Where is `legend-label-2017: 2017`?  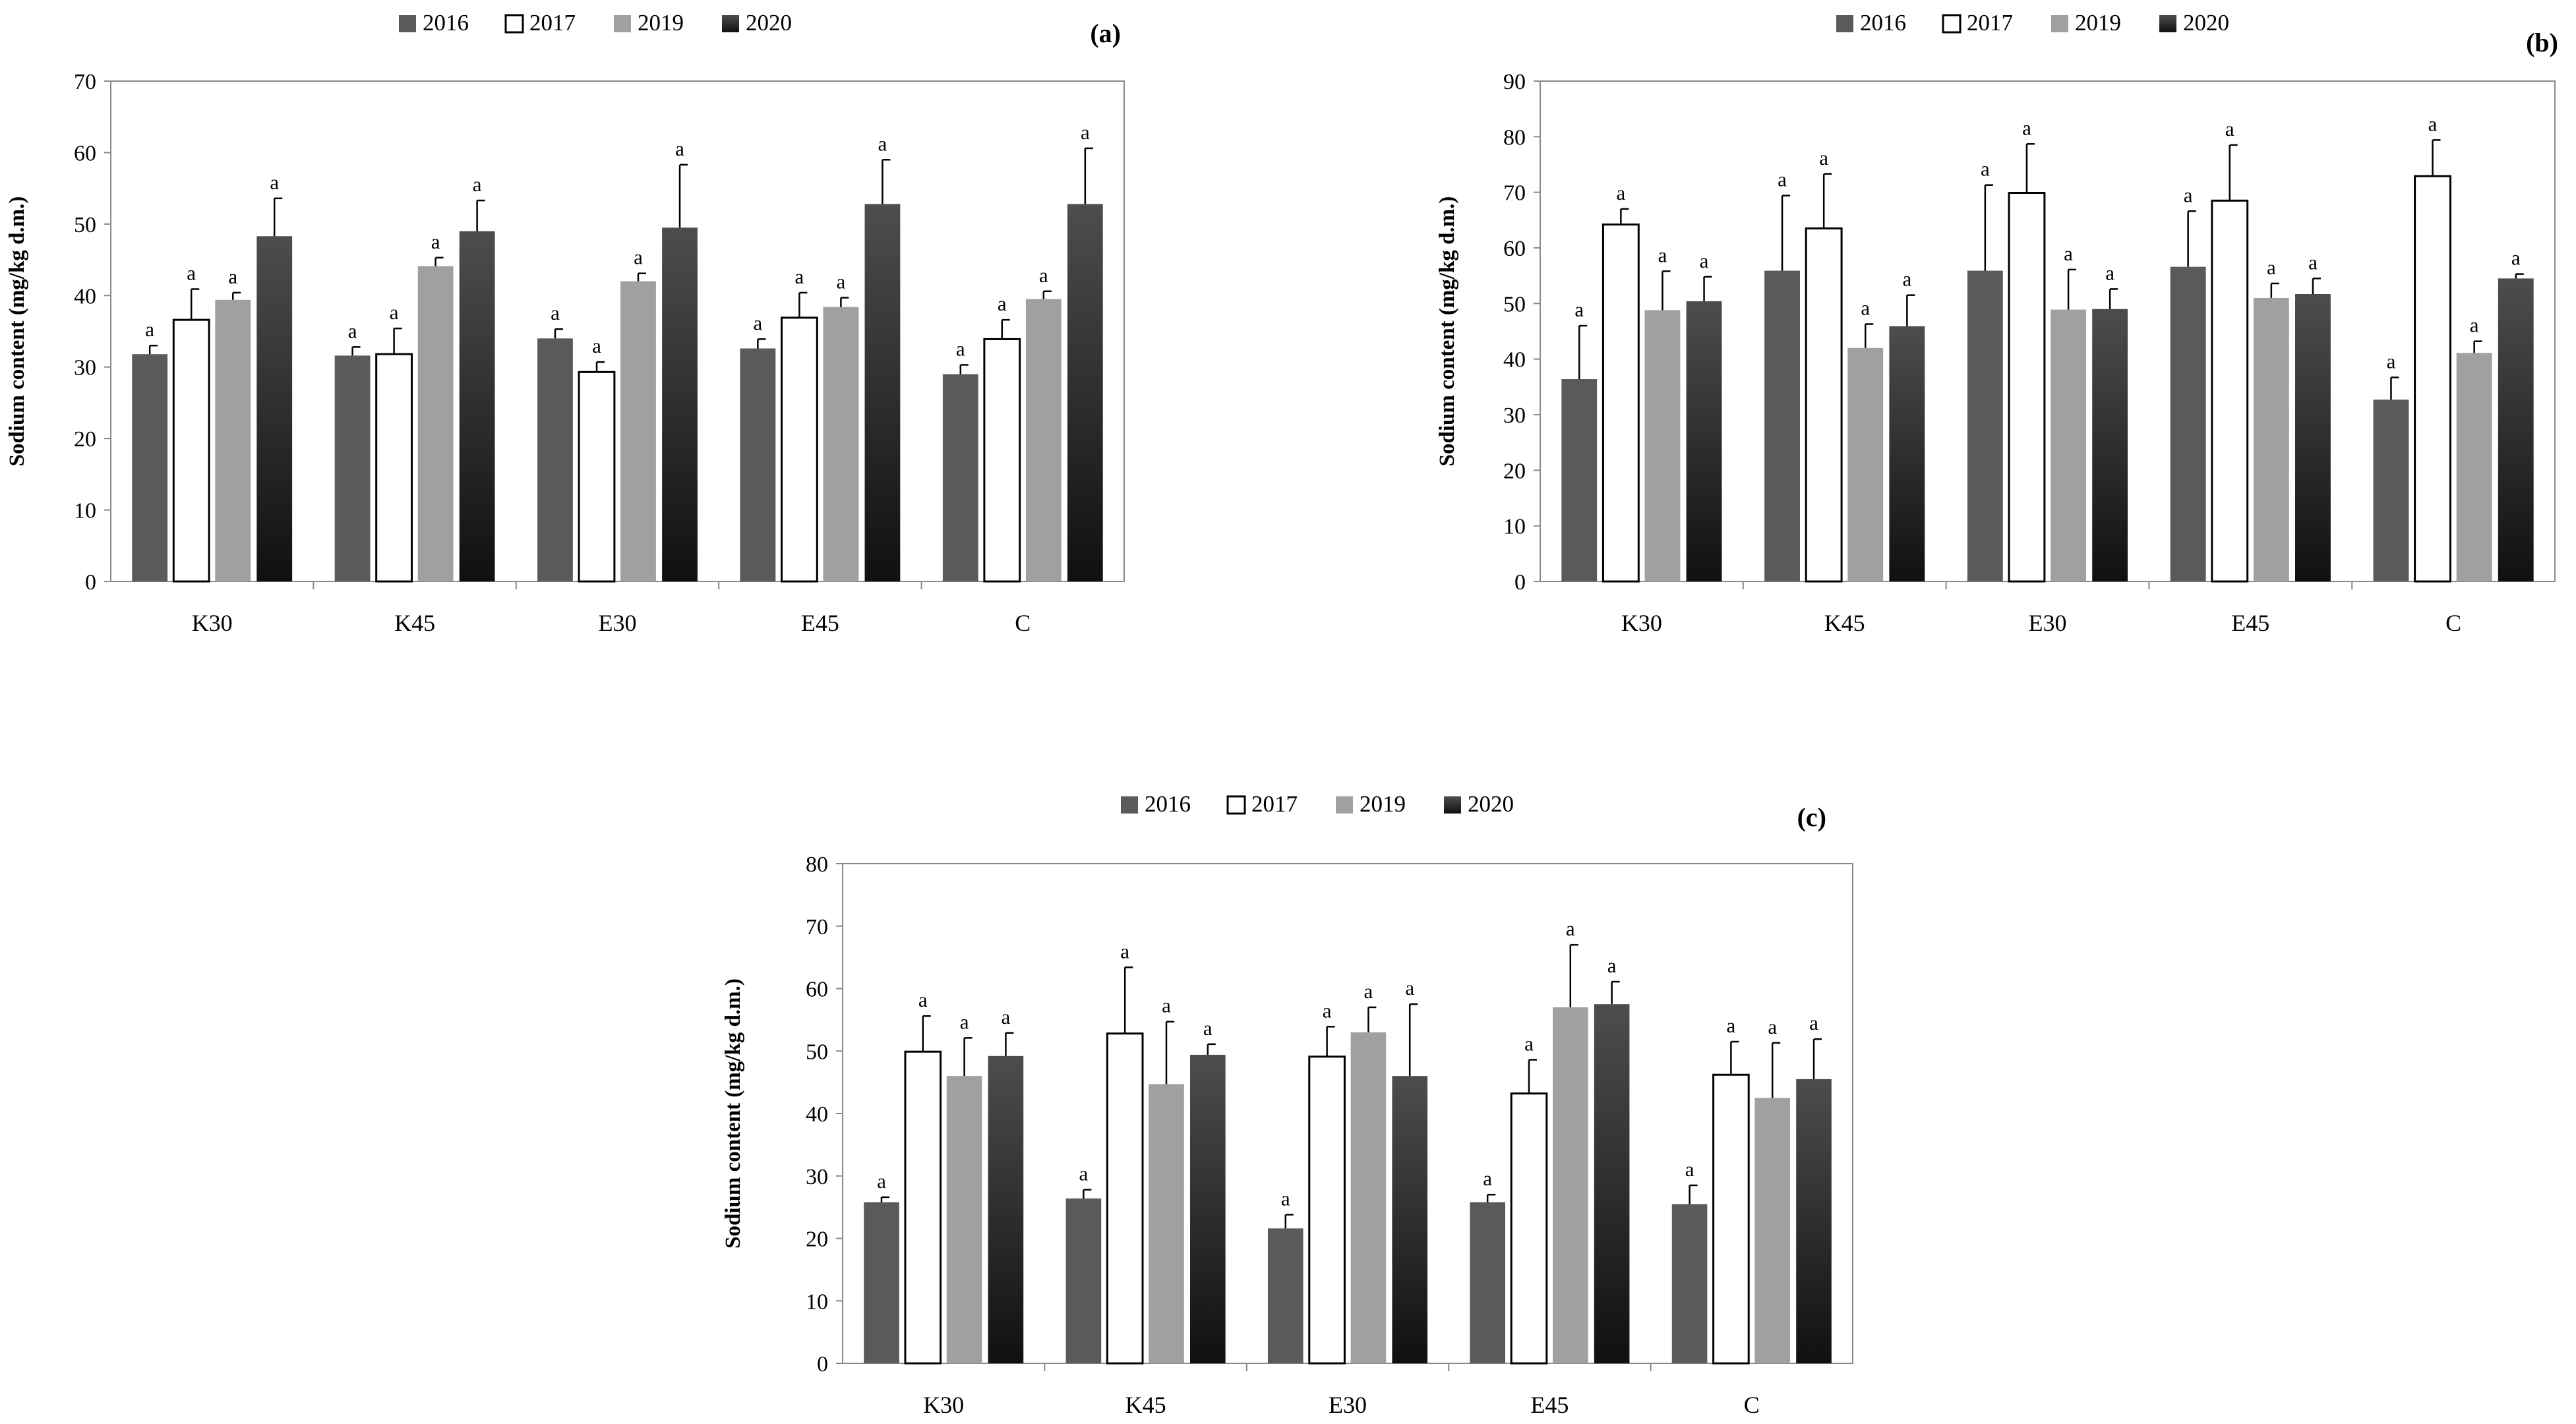 legend-label-2017: 2017 is located at coordinates (552, 23).